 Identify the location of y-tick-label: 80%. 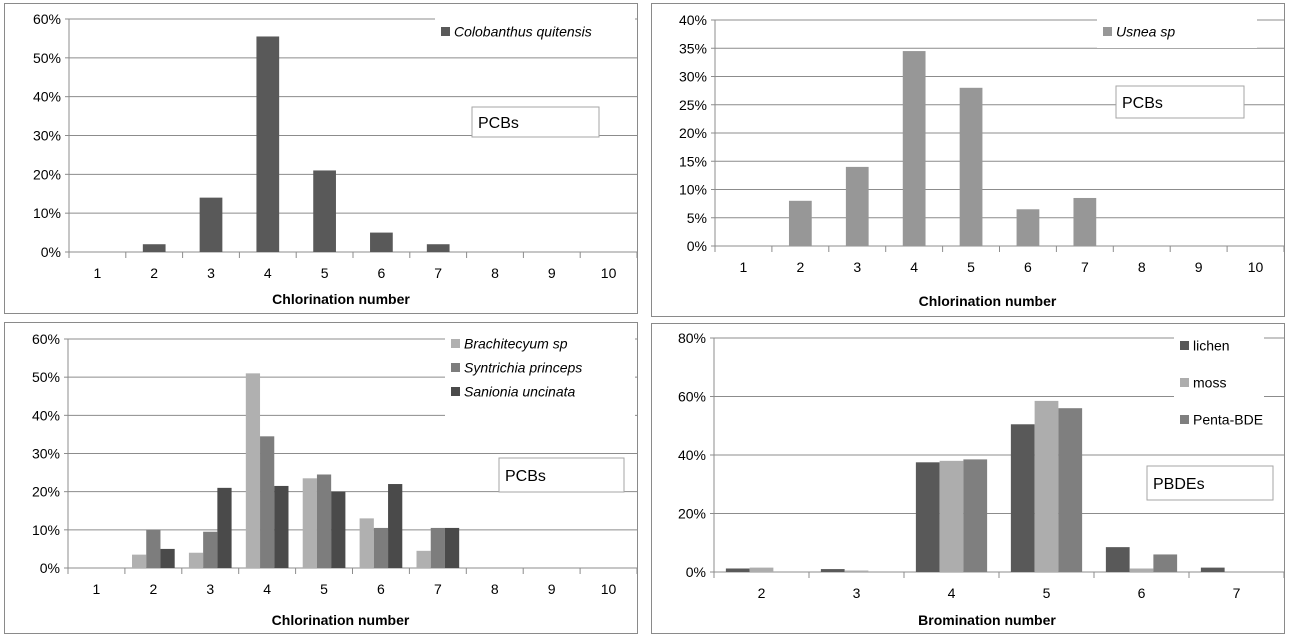
(692, 338).